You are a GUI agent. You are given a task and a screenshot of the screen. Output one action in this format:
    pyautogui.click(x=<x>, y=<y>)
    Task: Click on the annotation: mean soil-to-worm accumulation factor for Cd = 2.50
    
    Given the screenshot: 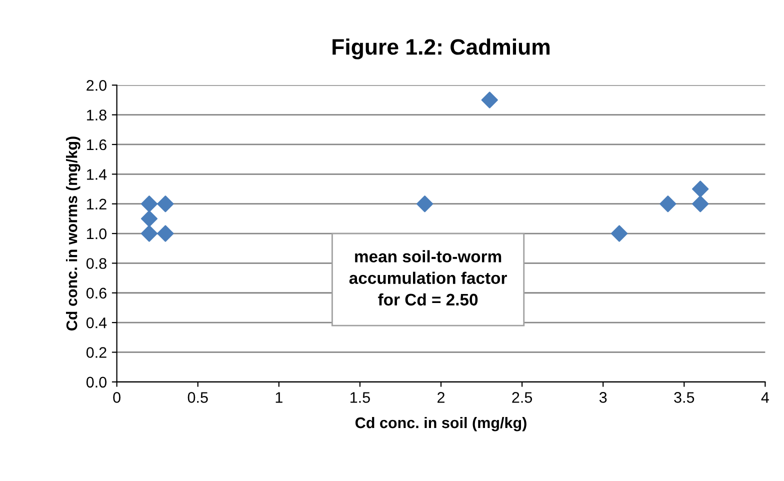 What is the action you would take?
    pyautogui.click(x=428, y=278)
    